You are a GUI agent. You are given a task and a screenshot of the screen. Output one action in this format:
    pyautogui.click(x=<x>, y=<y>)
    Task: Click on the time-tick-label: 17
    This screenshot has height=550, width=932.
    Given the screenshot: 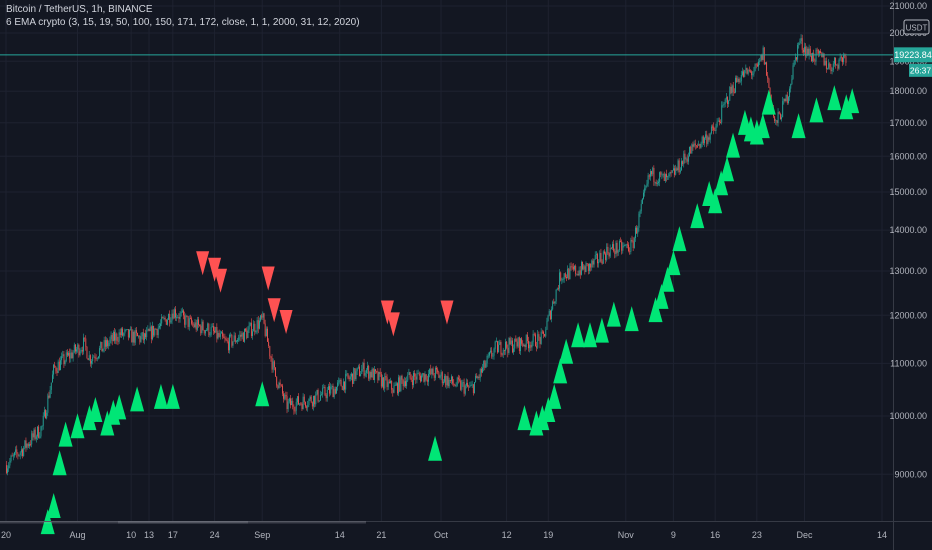 What is the action you would take?
    pyautogui.click(x=173, y=535)
    